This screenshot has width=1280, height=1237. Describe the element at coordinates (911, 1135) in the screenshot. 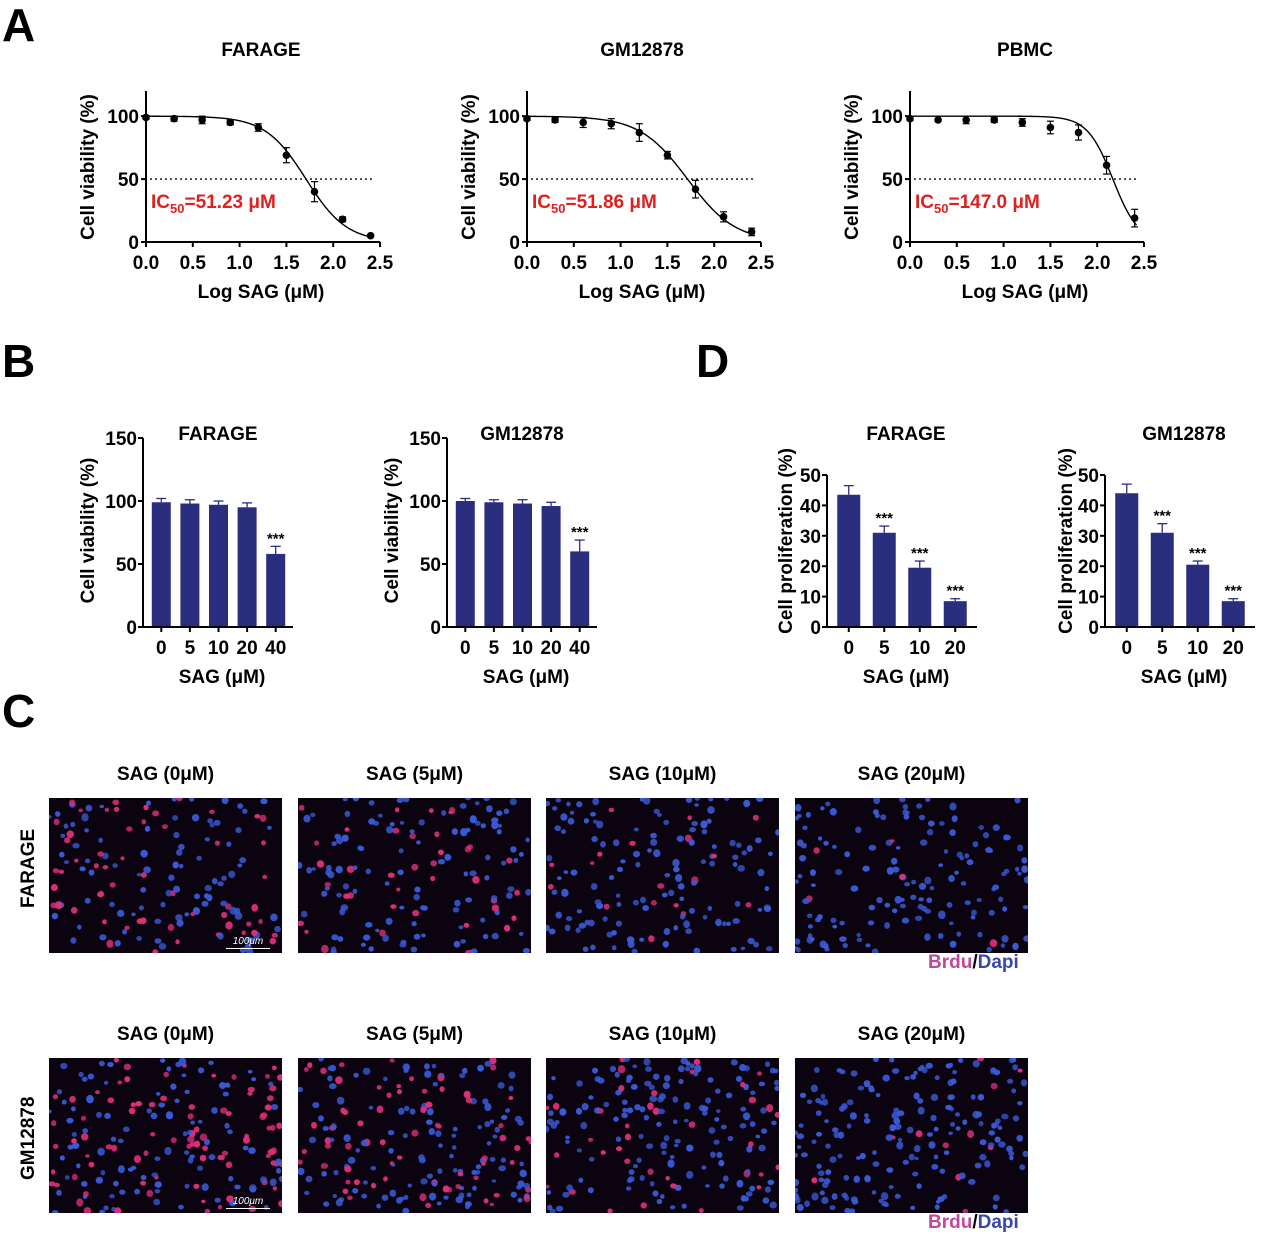

I see `micrograph-image` at that location.